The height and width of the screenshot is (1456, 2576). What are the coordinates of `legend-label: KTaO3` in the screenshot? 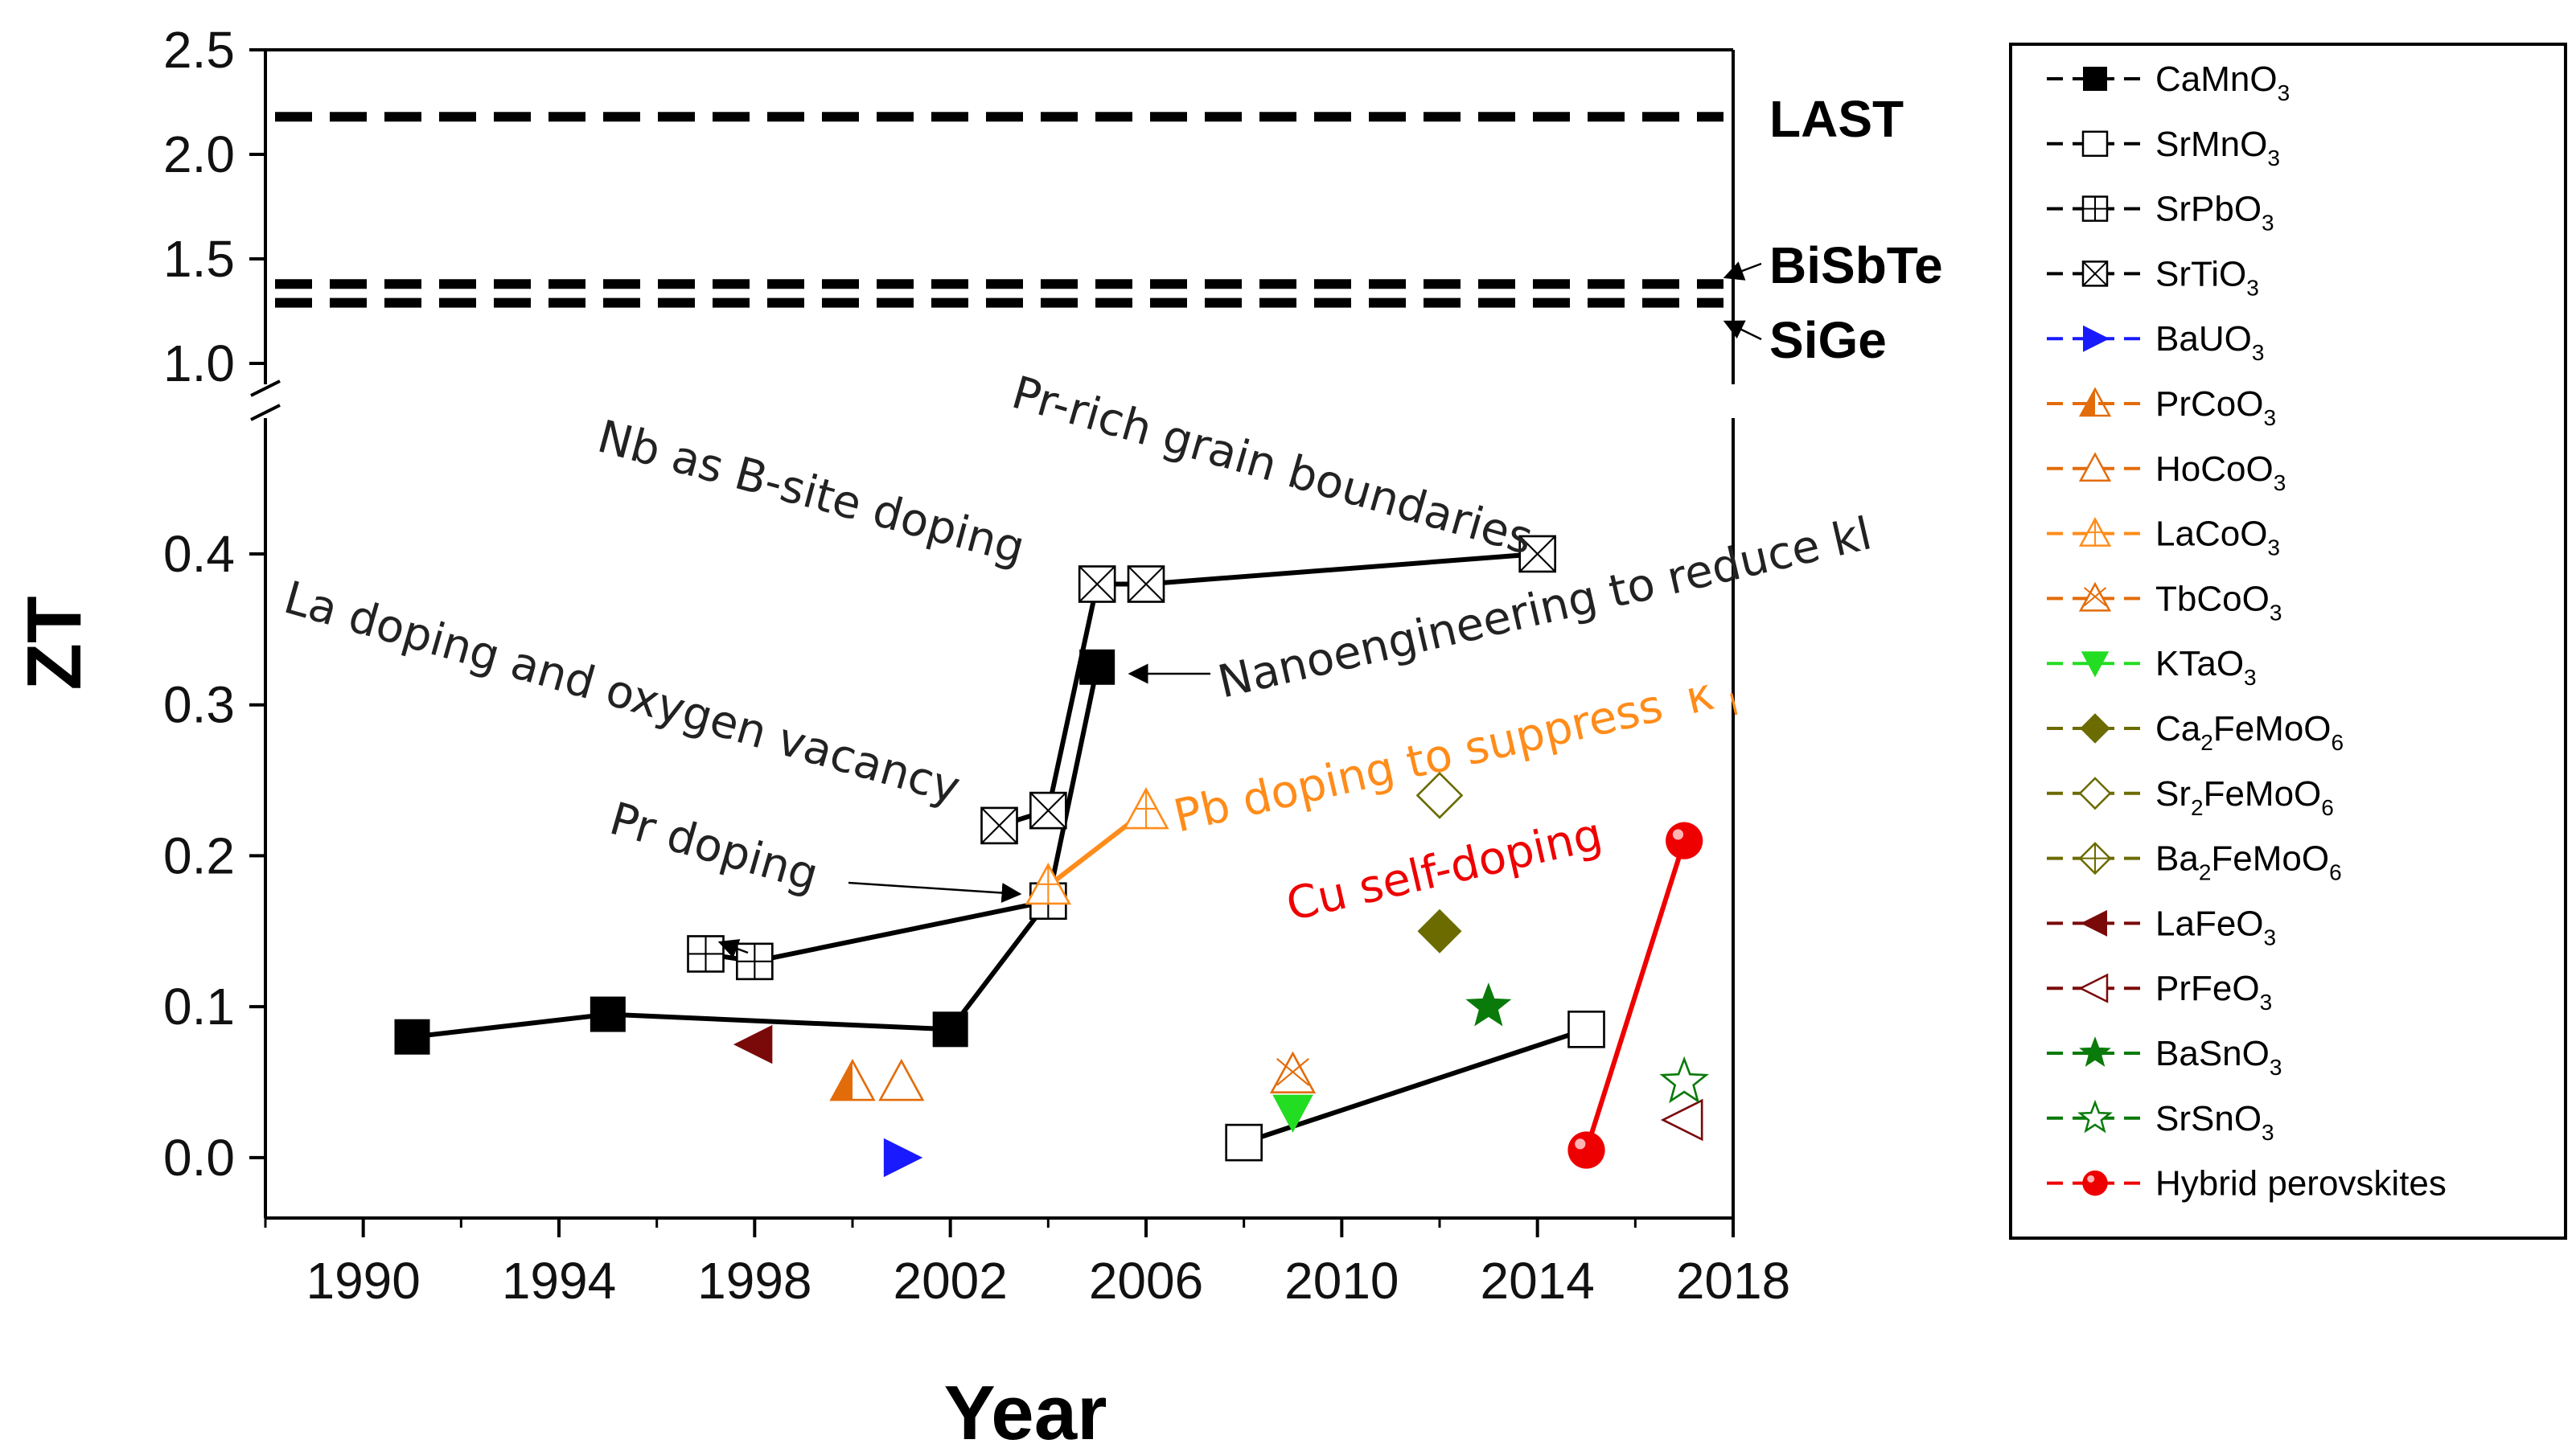 It's located at (2206, 667).